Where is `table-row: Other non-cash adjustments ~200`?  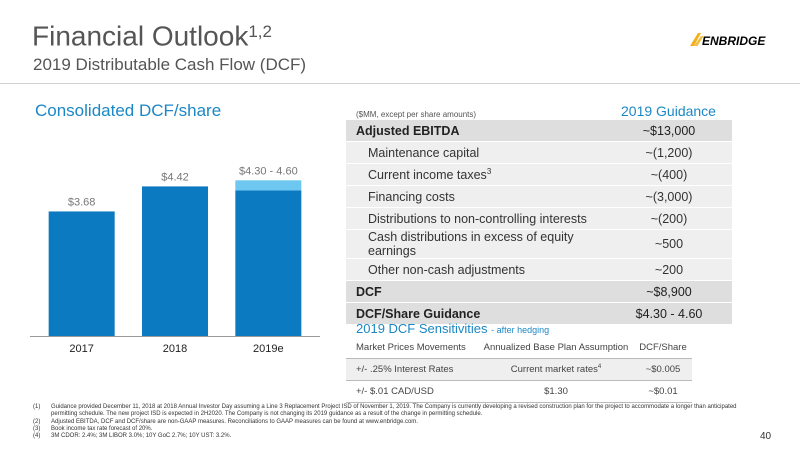
table-row: Other non-cash adjustments ~200 is located at coordinates (539, 269).